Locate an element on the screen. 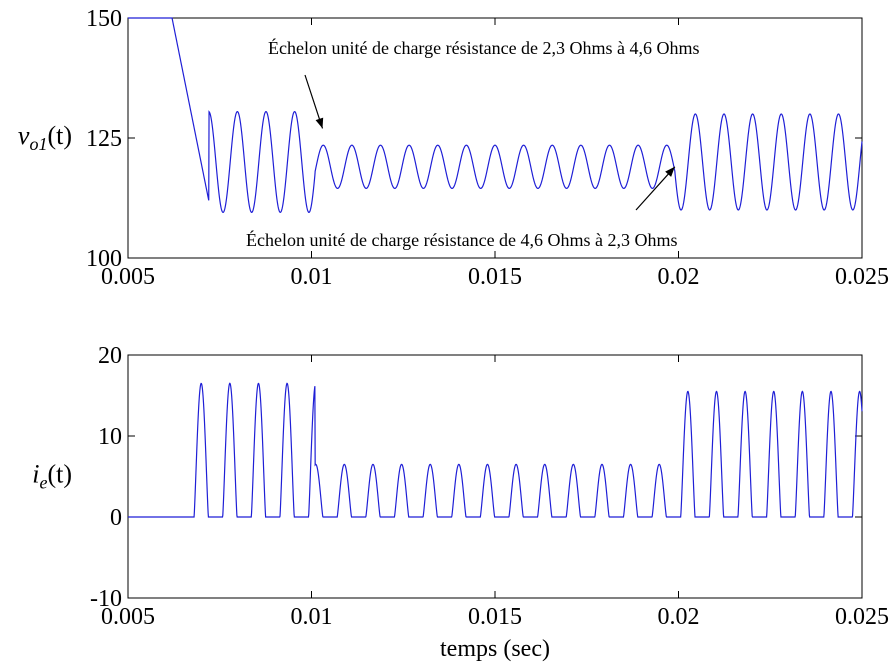 Image resolution: width=896 pixels, height=667 pixels. y-tick-label: 100 is located at coordinates (104, 259).